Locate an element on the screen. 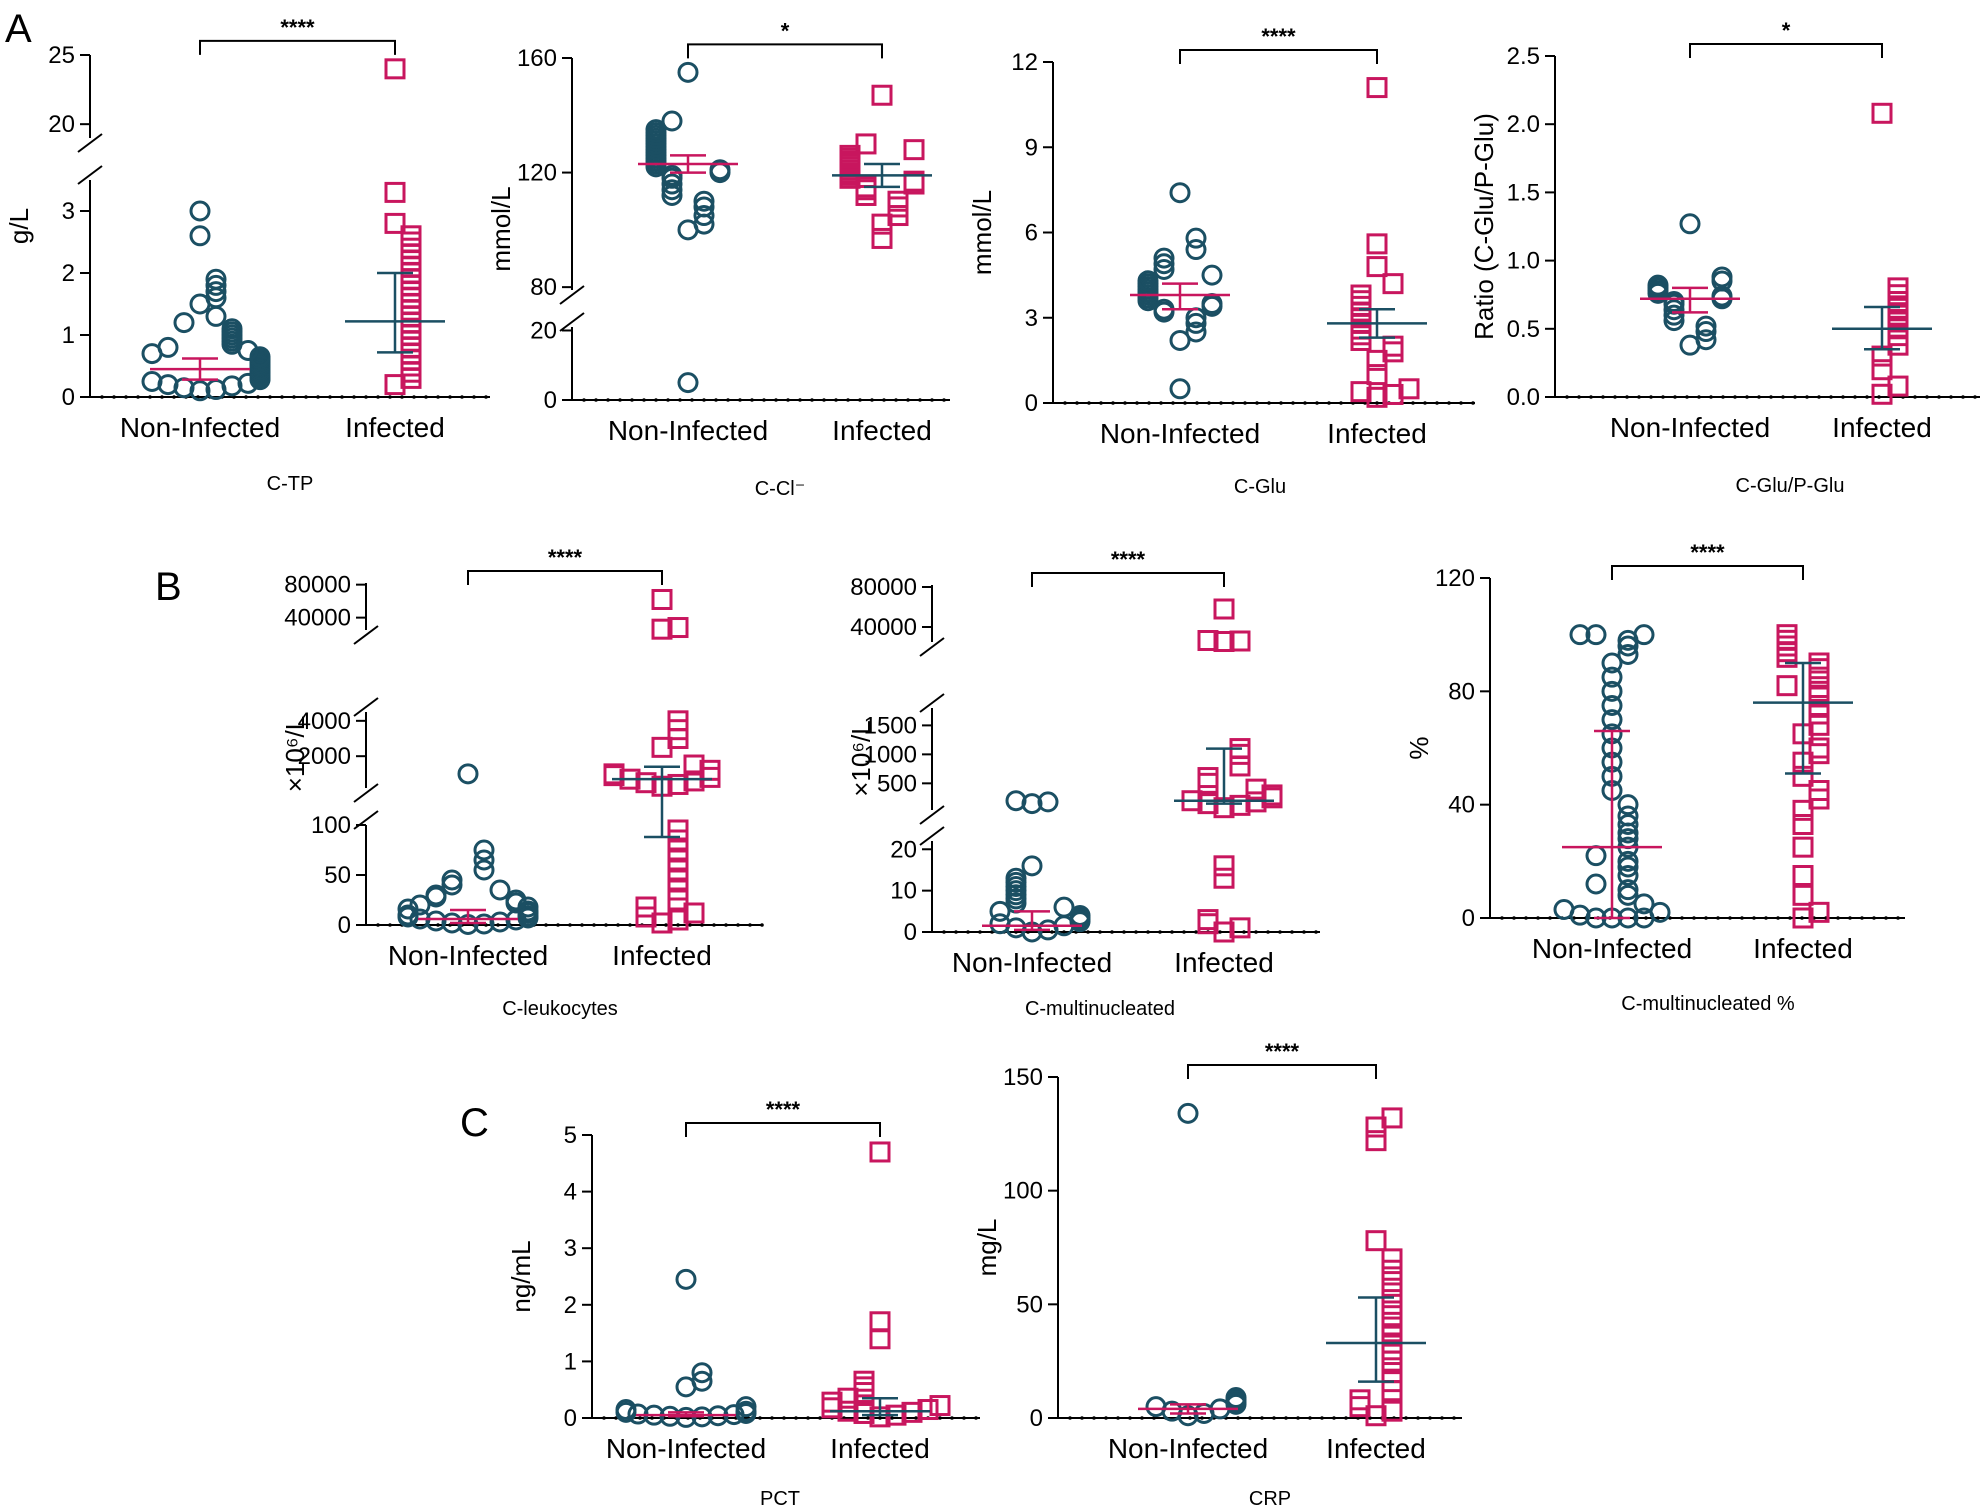  y-tick-label: 80 is located at coordinates (543, 287).